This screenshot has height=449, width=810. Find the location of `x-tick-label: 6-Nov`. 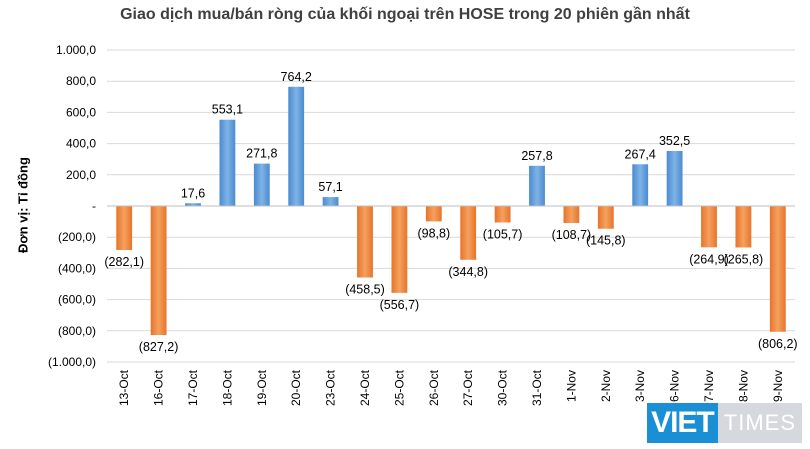

x-tick-label: 6-Nov is located at coordinates (675, 386).